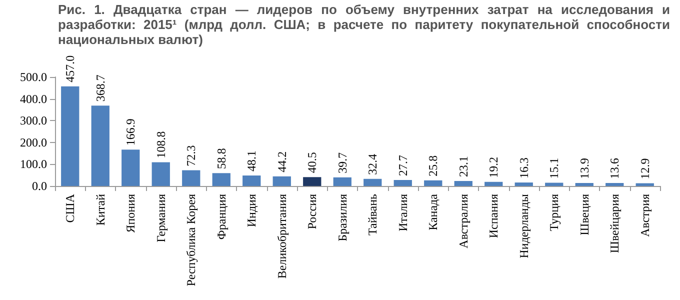 The height and width of the screenshot is (300, 680). Describe the element at coordinates (161, 218) in the screenshot. I see `x-tick-label: Германия` at that location.